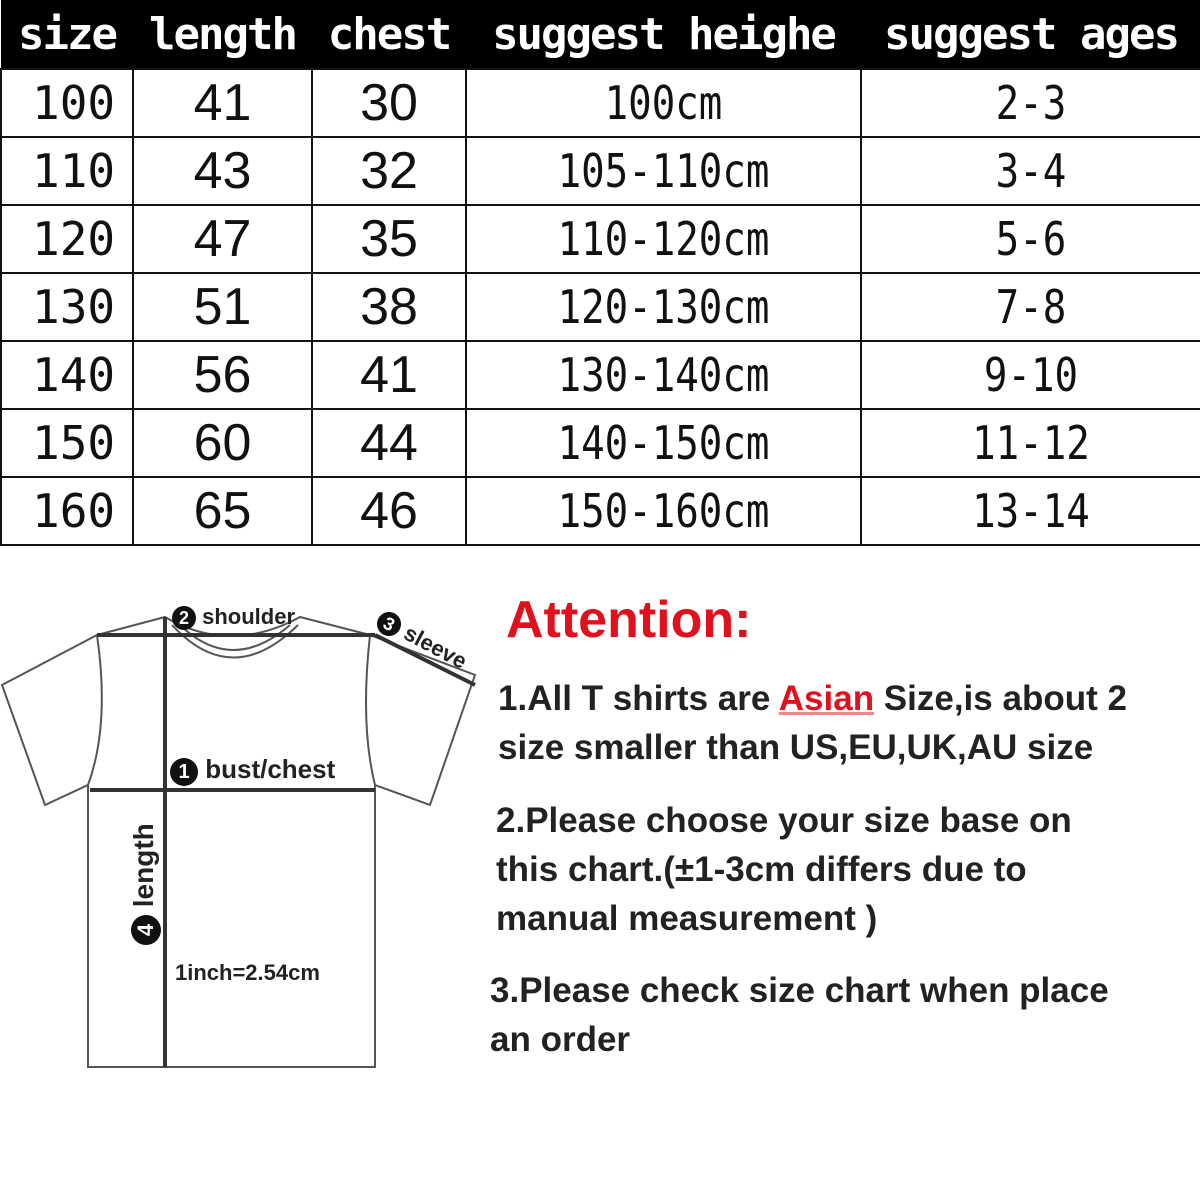 The image size is (1200, 1200). What do you see at coordinates (222, 511) in the screenshot?
I see `length-cell: 65` at bounding box center [222, 511].